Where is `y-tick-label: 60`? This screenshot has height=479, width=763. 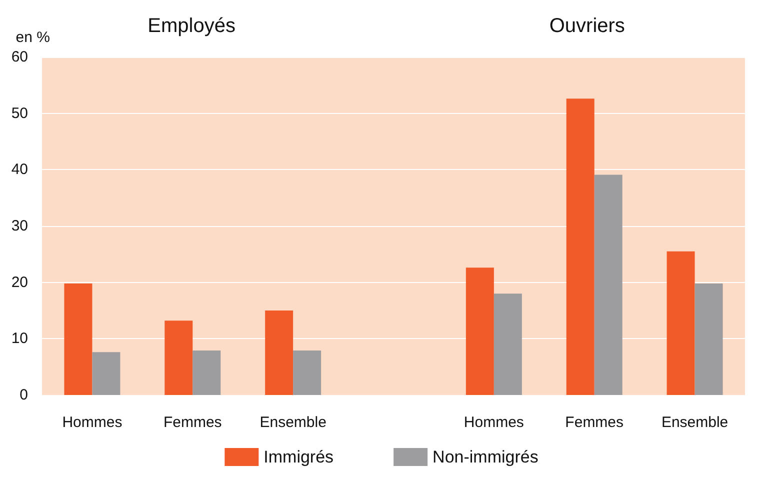
y-tick-label: 60 is located at coordinates (19, 57).